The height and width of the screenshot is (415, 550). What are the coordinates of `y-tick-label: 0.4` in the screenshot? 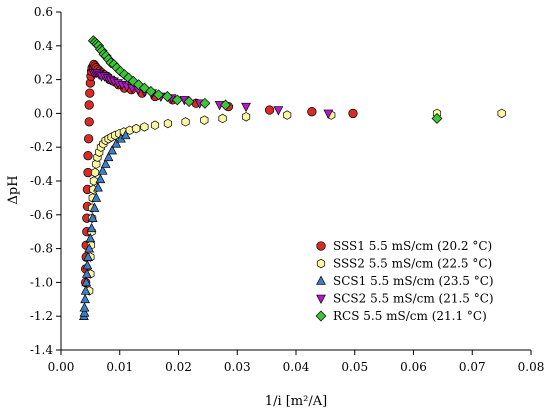 It's located at (43, 46).